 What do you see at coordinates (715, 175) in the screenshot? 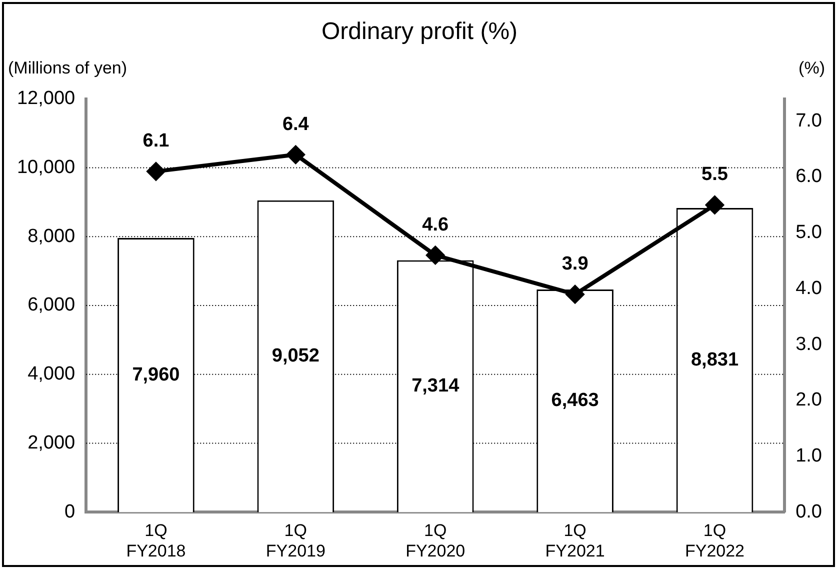
I see `data-label: 5.5` at bounding box center [715, 175].